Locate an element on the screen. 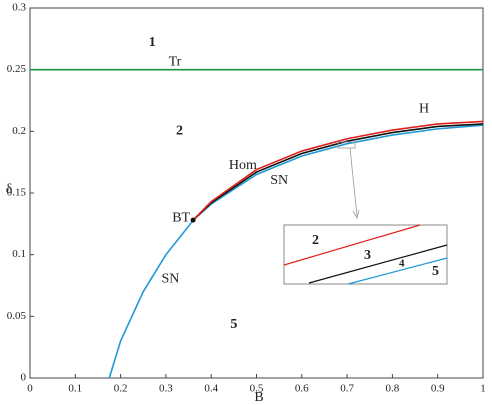 The height and width of the screenshot is (405, 492). y-tick-label: 0.3 is located at coordinates (19, 8).